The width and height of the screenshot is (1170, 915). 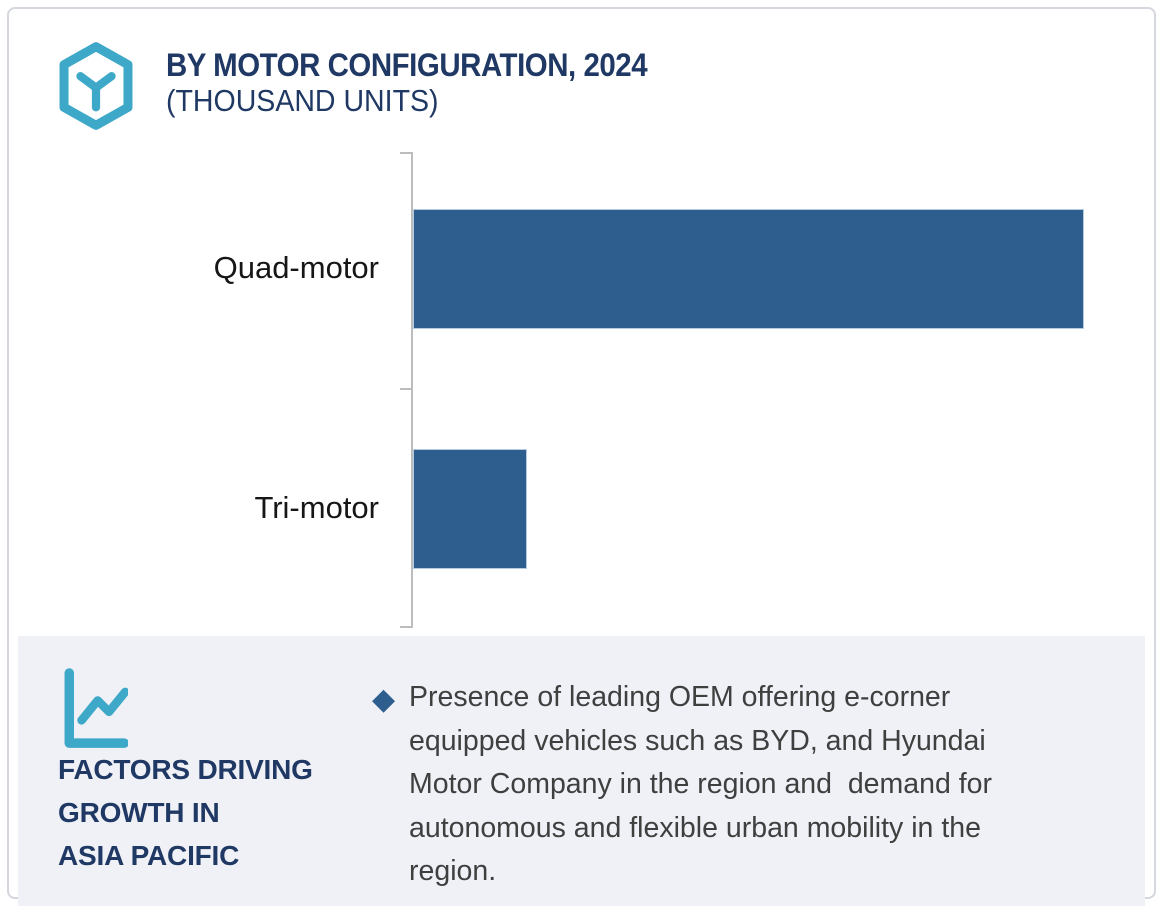 I want to click on category-axis-line, so click(x=412, y=390).